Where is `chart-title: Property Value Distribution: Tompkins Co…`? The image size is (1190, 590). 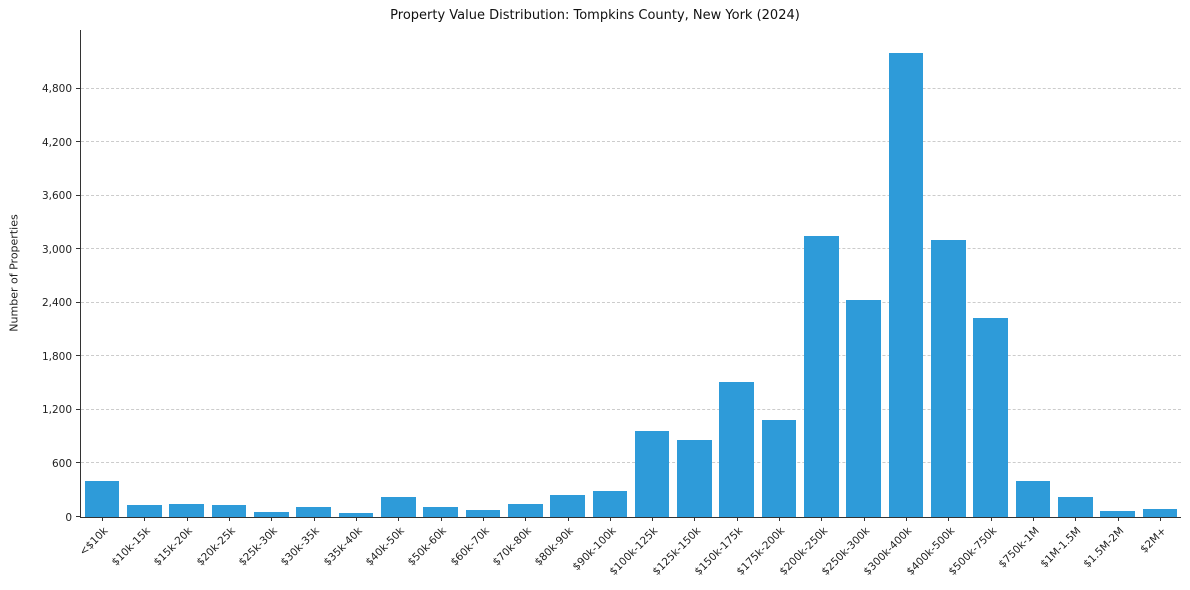 chart-title: Property Value Distribution: Tompkins Co… is located at coordinates (595, 15).